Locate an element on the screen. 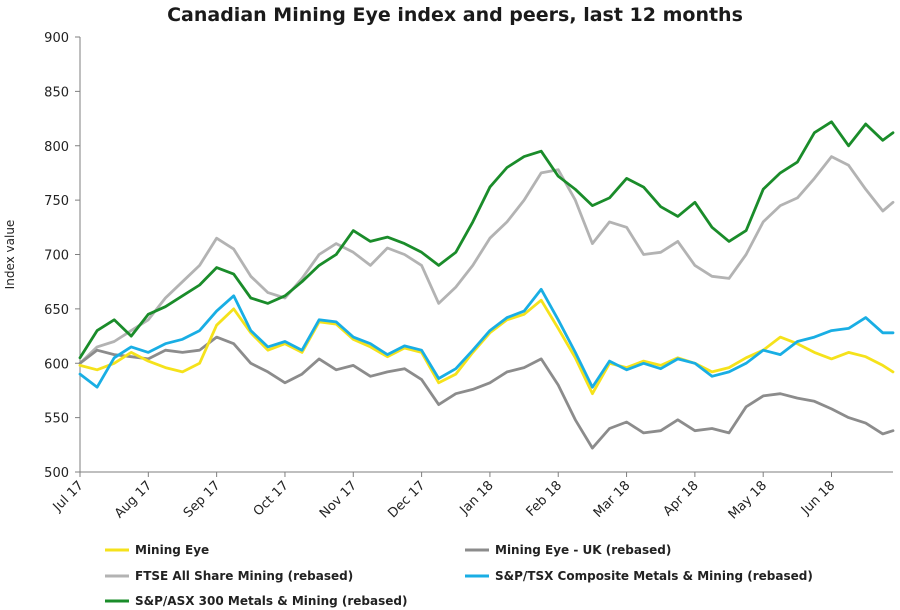  y-axis-label: Index value is located at coordinates (10, 255).